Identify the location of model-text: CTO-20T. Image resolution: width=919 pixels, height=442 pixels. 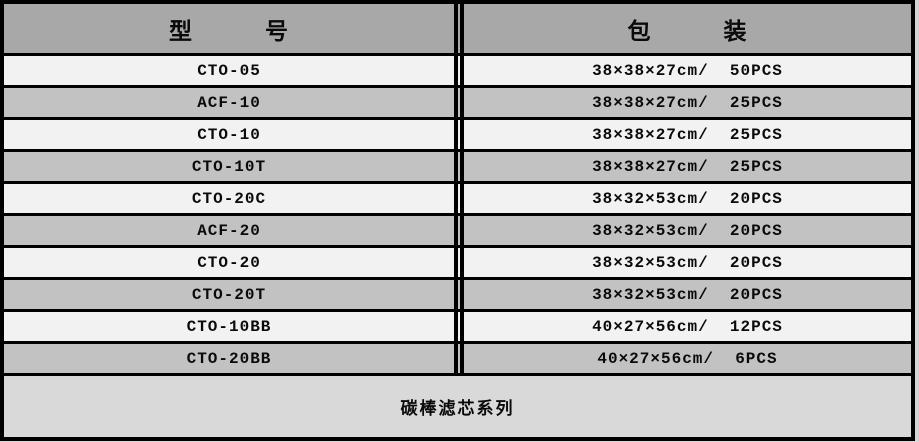
(229, 294).